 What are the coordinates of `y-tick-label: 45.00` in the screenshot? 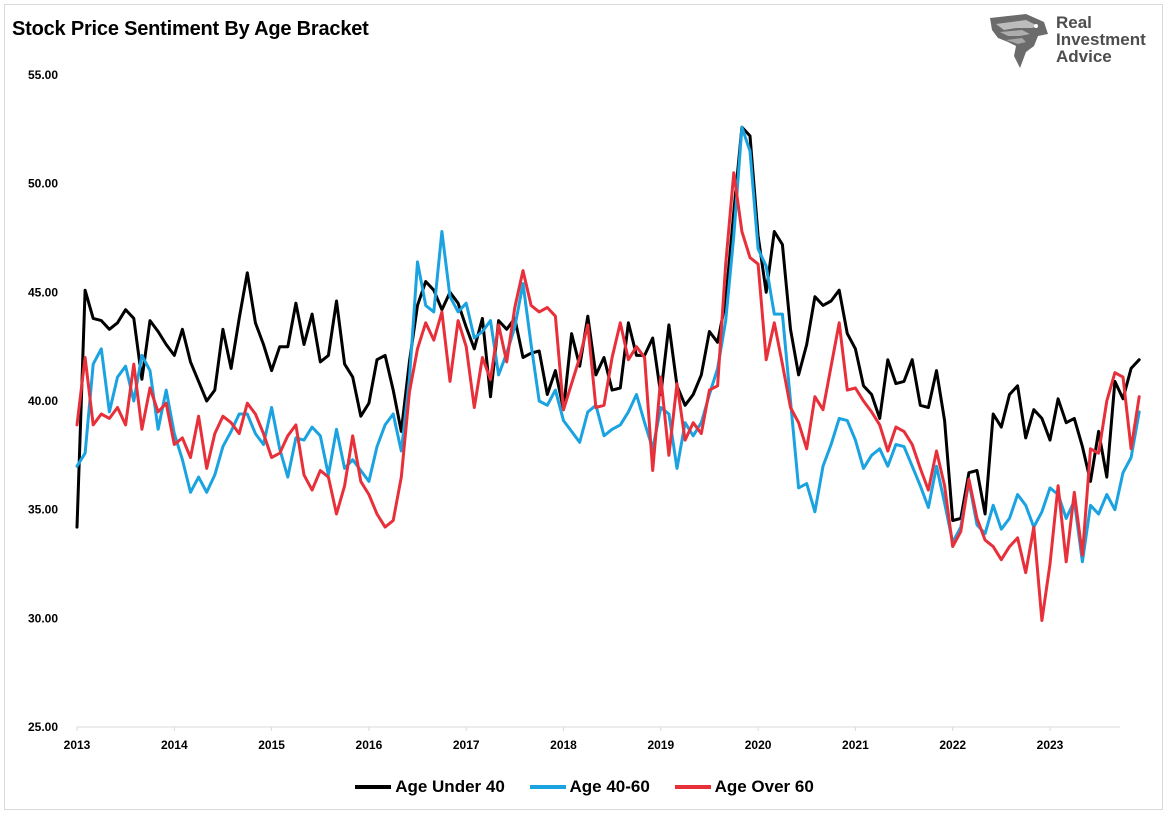 It's located at (43, 292).